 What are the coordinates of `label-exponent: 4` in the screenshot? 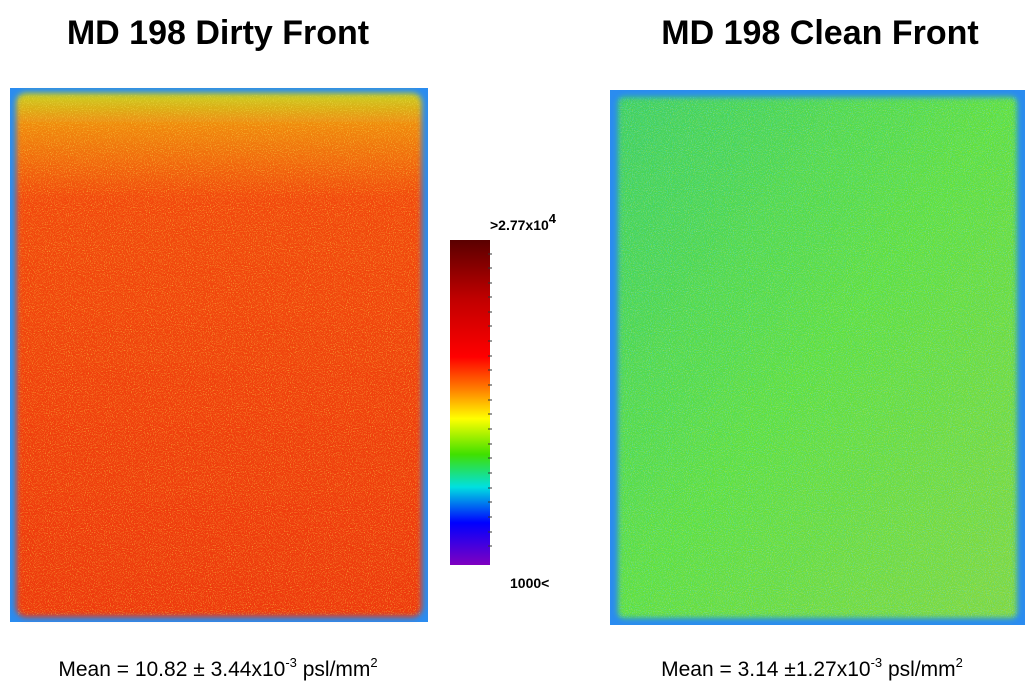 It's located at (553, 218).